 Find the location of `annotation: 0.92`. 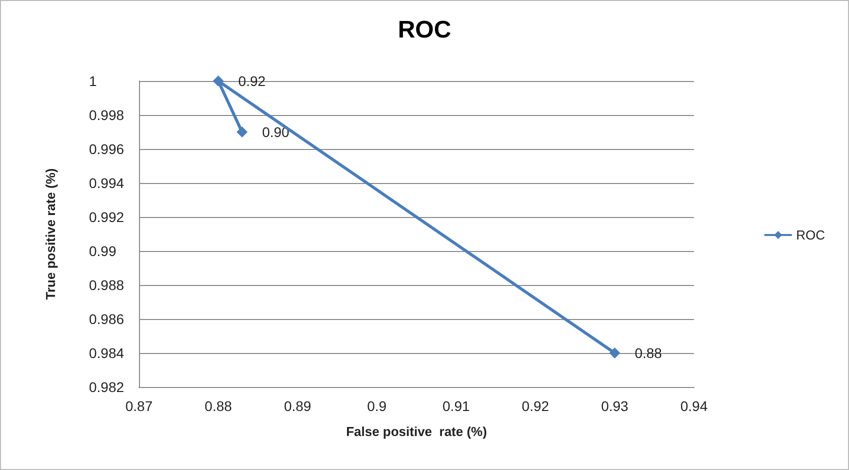

annotation: 0.92 is located at coordinates (252, 81).